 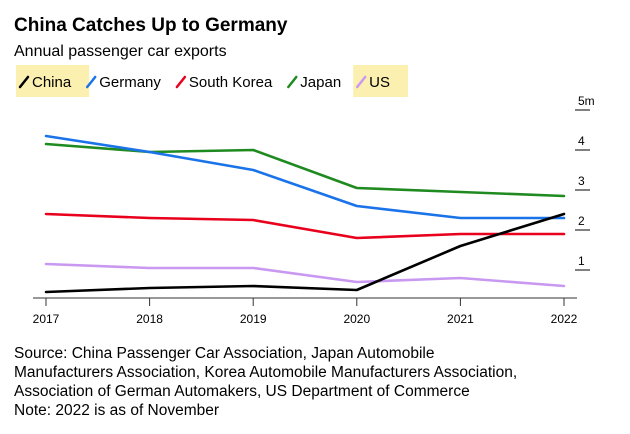 What do you see at coordinates (356, 319) in the screenshot?
I see `x-tick-label-3: 2020` at bounding box center [356, 319].